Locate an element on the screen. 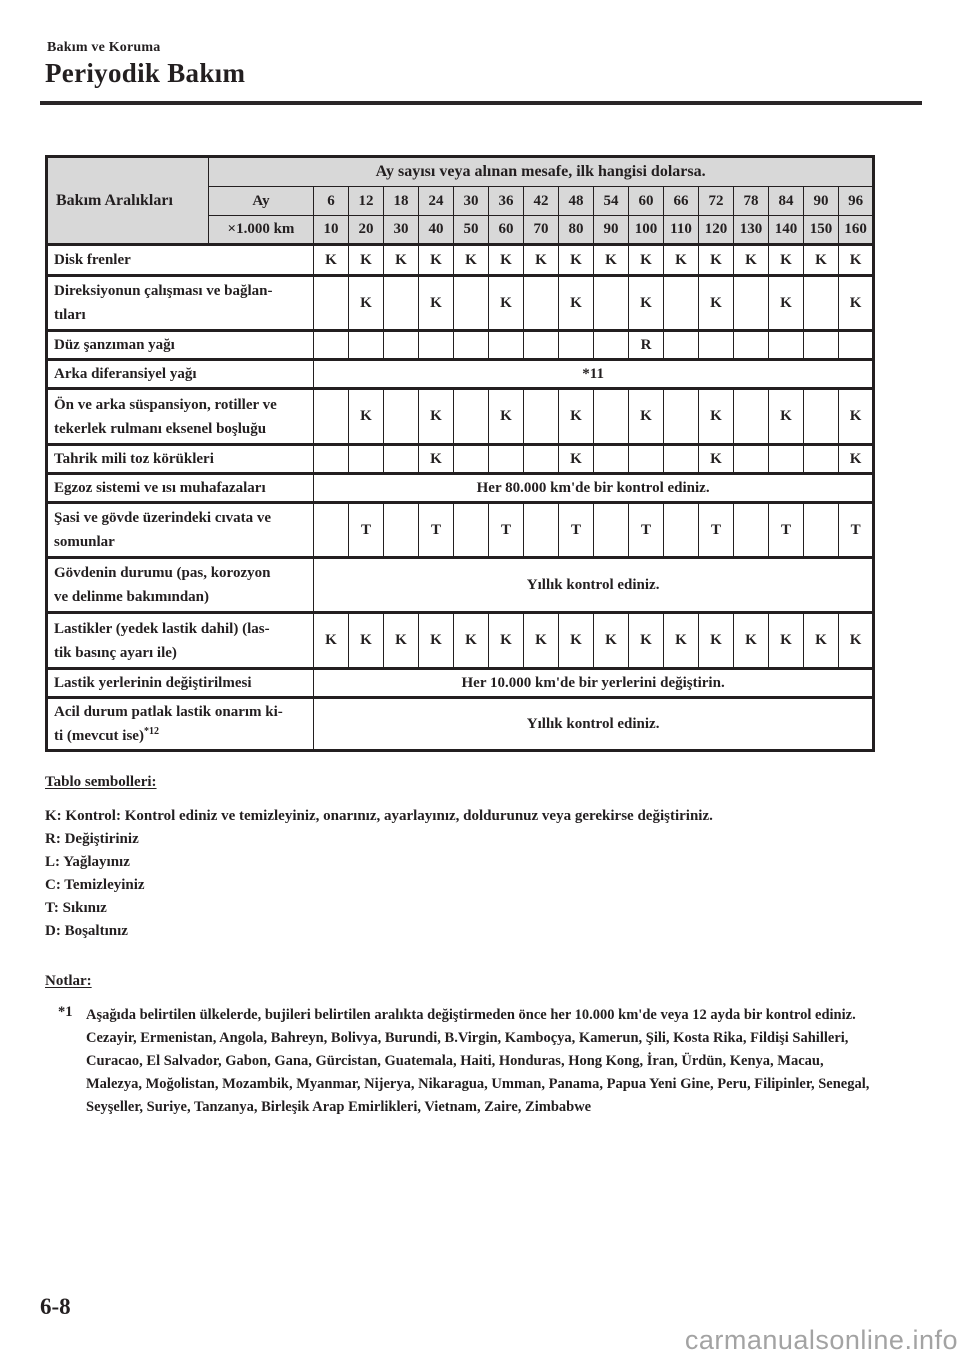 The width and height of the screenshot is (960, 1362). month-value: 30 is located at coordinates (471, 201).